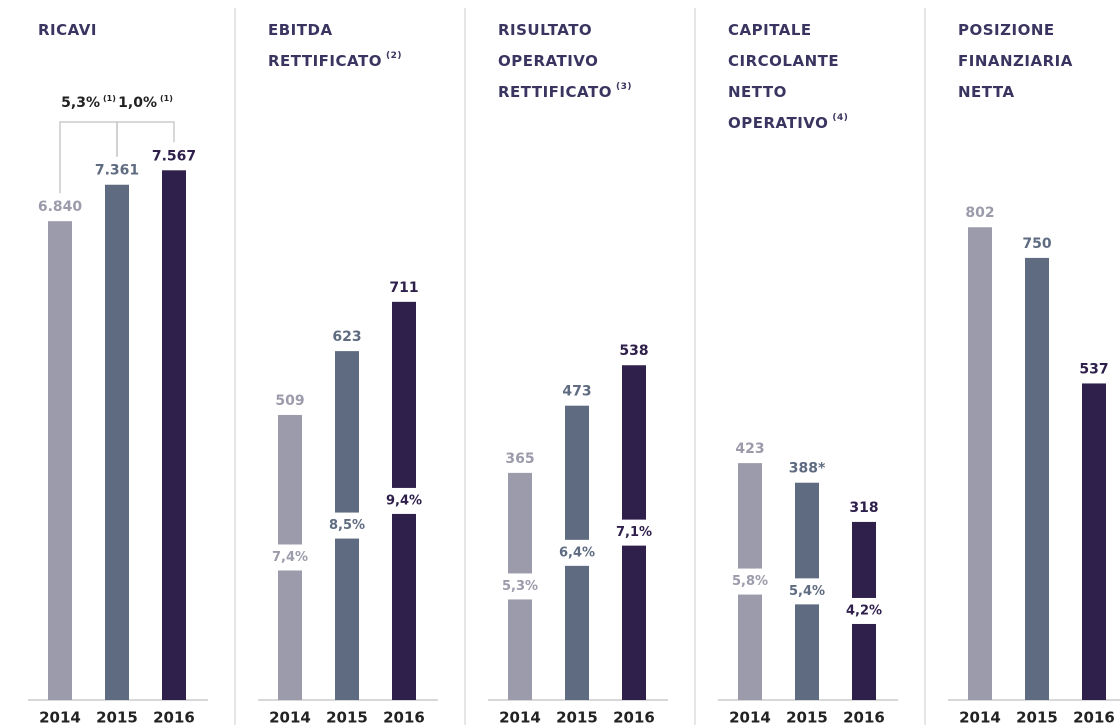 The height and width of the screenshot is (728, 1120). I want to click on value-label: 7.361, so click(117, 171).